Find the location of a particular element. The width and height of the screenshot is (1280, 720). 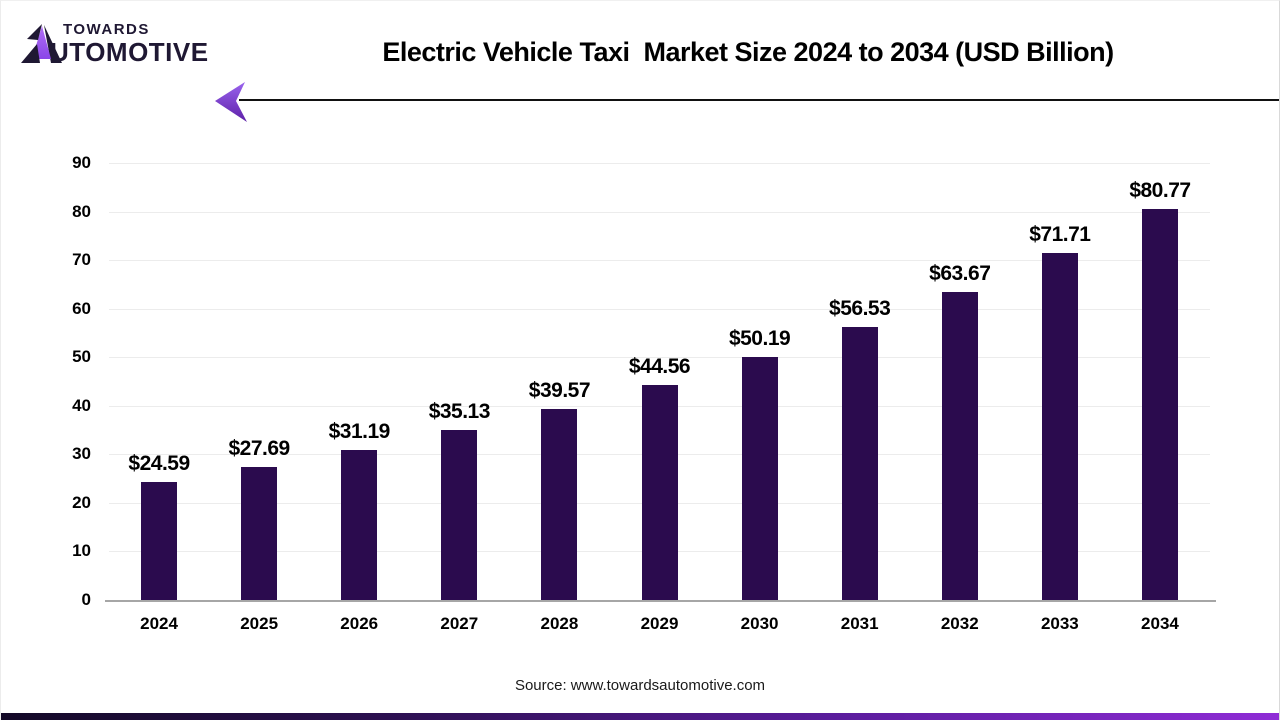

bar-value-label: $50.19 is located at coordinates (759, 339).